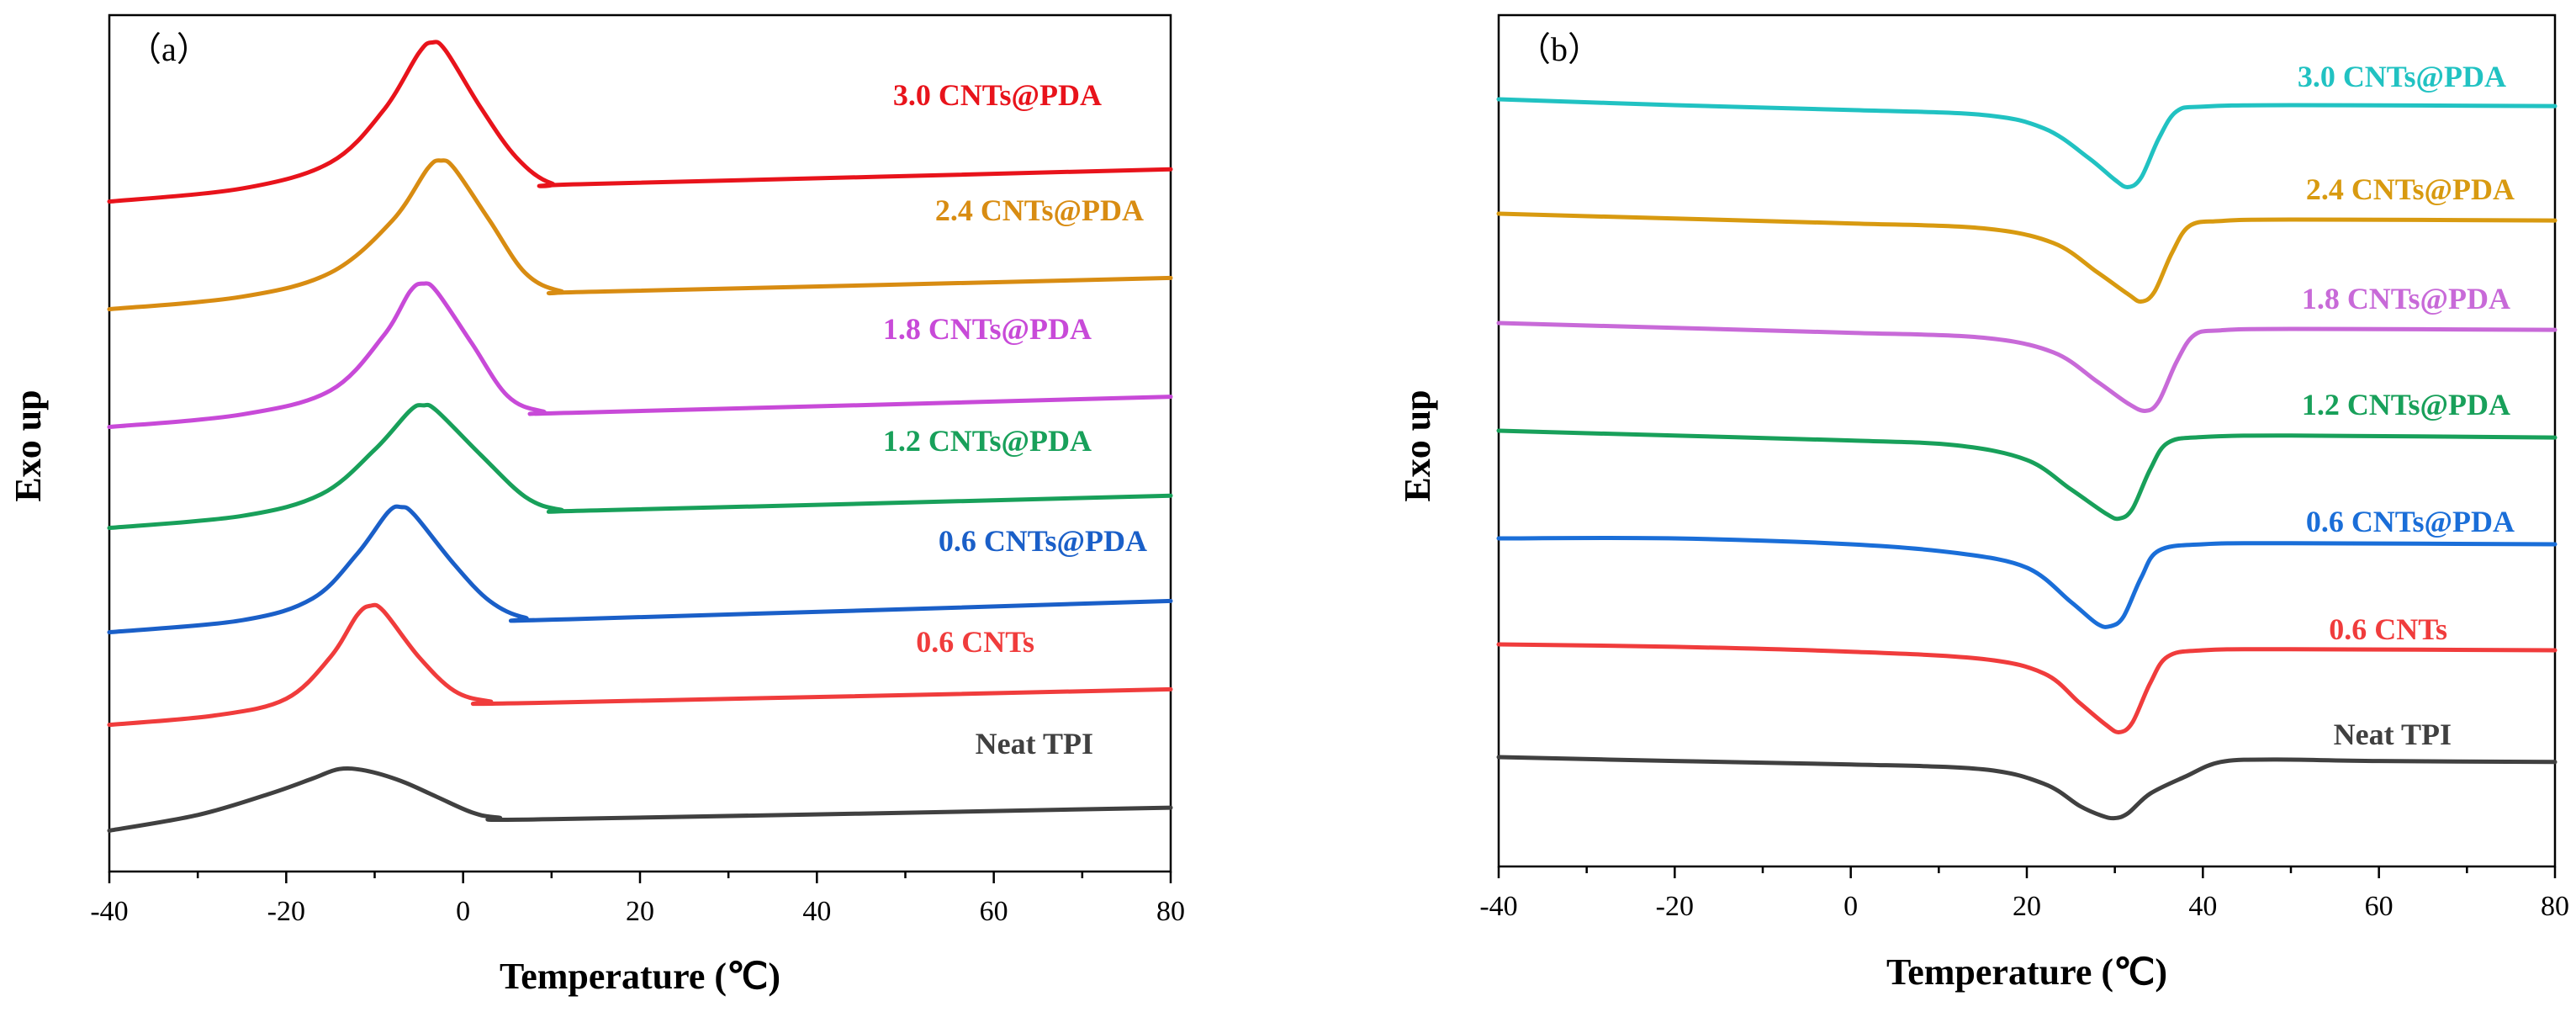  I want to click on panel-a-series-label: 1.8 CNTs@PDA, so click(987, 329).